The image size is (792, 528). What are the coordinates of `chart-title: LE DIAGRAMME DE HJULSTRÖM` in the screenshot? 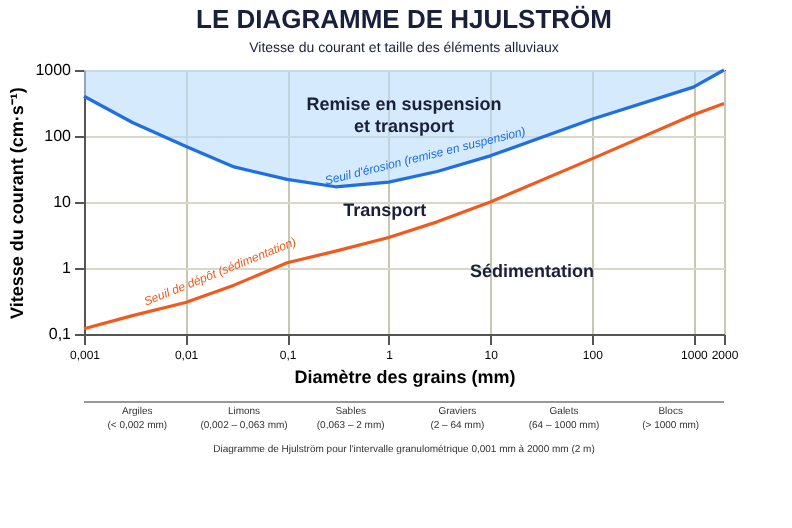 It's located at (404, 19).